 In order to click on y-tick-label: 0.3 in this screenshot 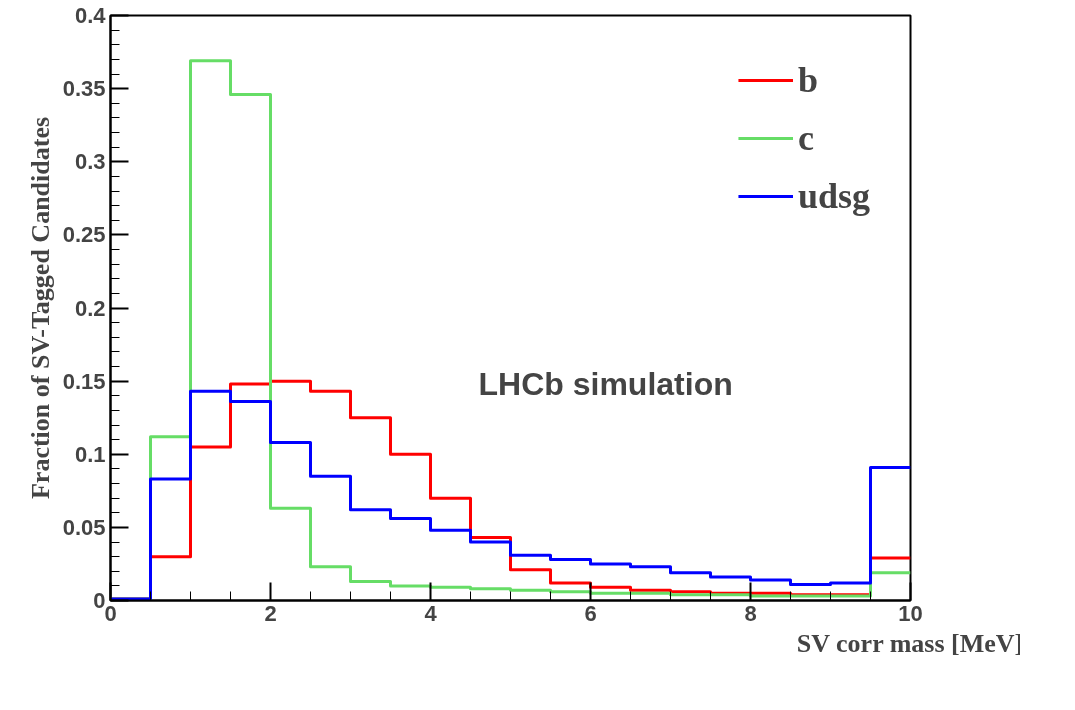, I will do `click(90, 162)`.